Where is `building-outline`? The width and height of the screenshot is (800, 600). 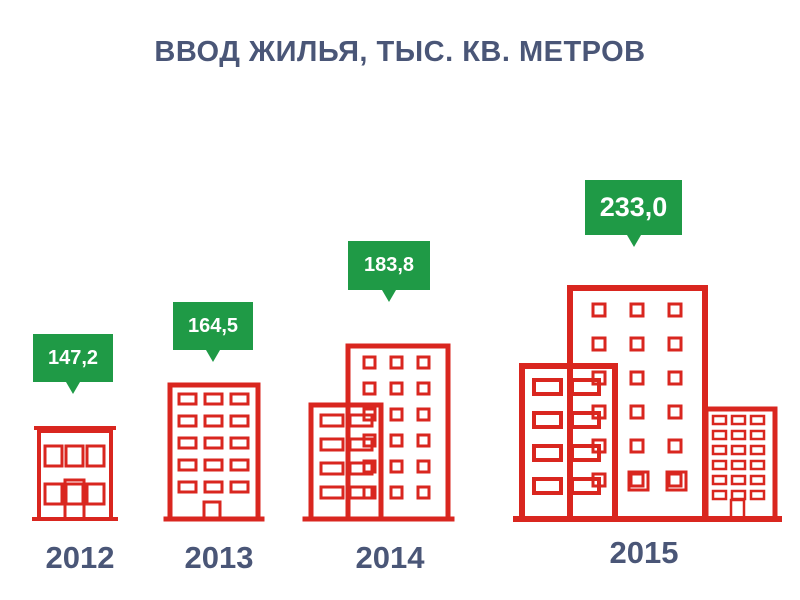 building-outline is located at coordinates (75, 475).